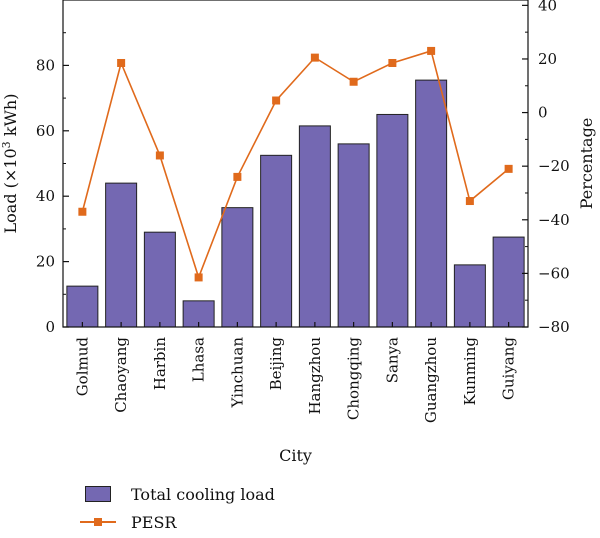  Describe the element at coordinates (203, 494) in the screenshot. I see `legend-label-bar: Total cooling load` at that location.